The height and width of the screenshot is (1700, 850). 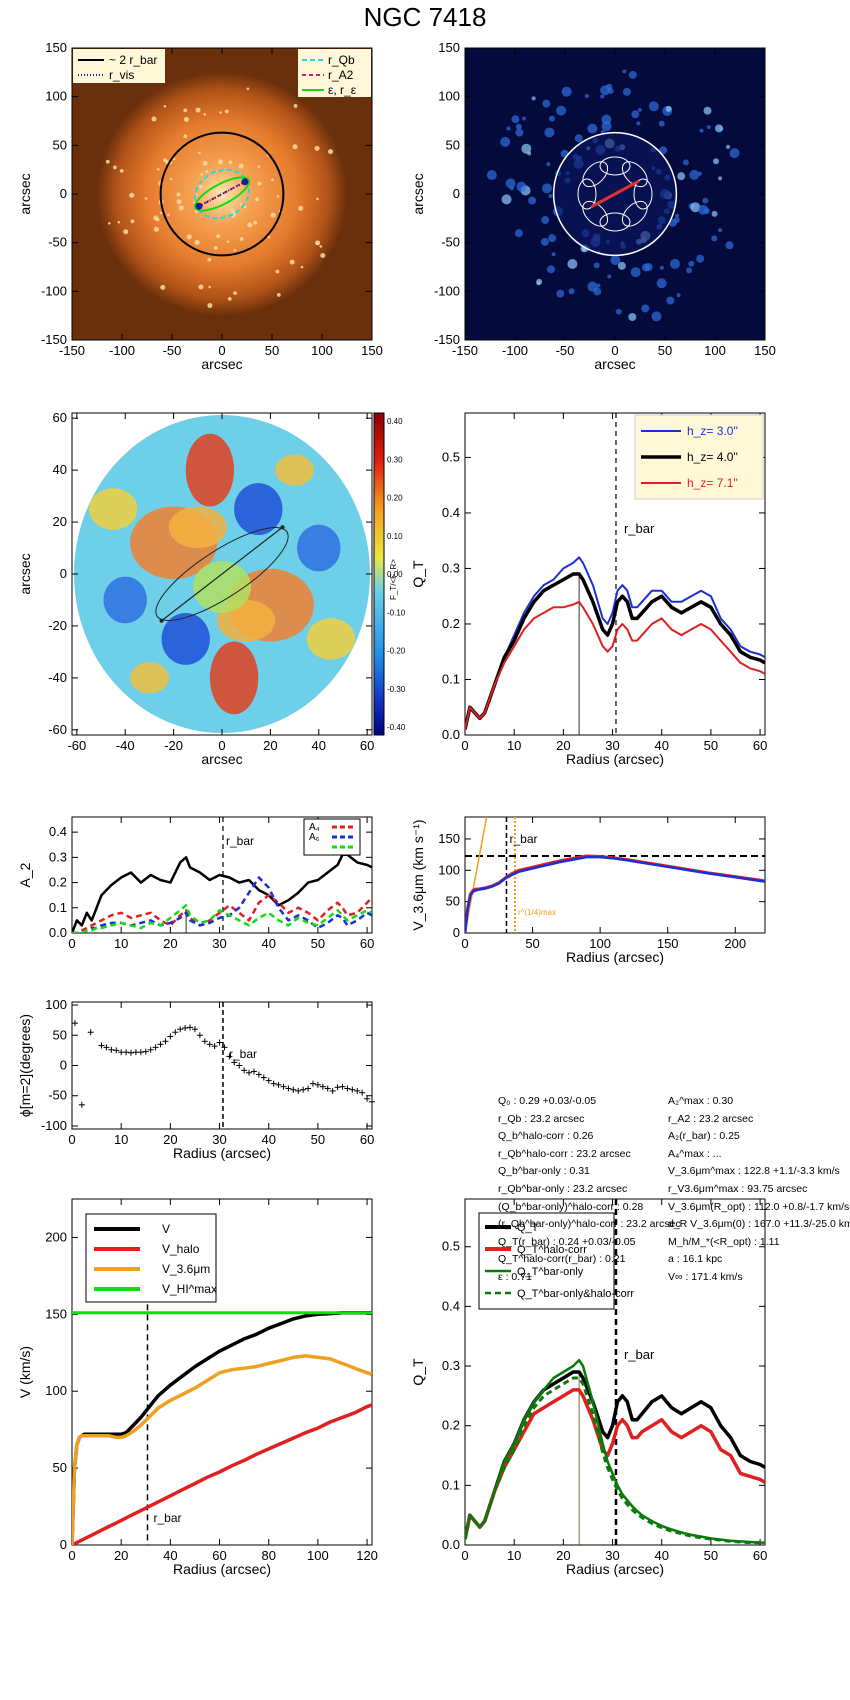 What do you see at coordinates (60, 521) in the screenshot?
I see `fm-ytick-label: 20` at bounding box center [60, 521].